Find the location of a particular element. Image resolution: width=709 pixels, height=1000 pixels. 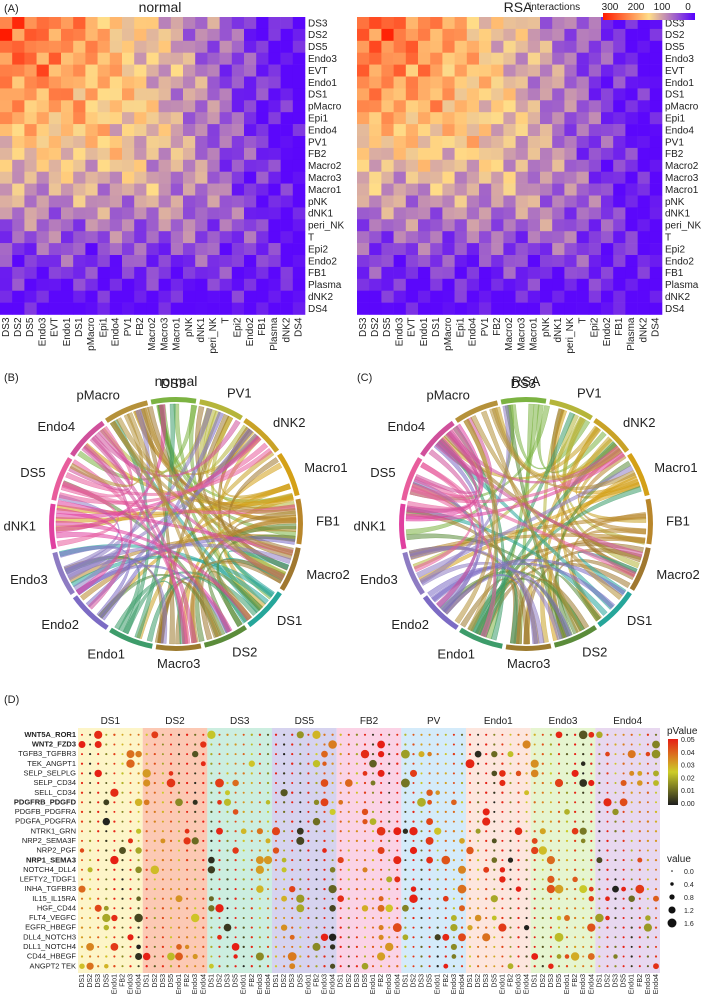

heatmap-col-label: FB2 is located at coordinates (497, 326).